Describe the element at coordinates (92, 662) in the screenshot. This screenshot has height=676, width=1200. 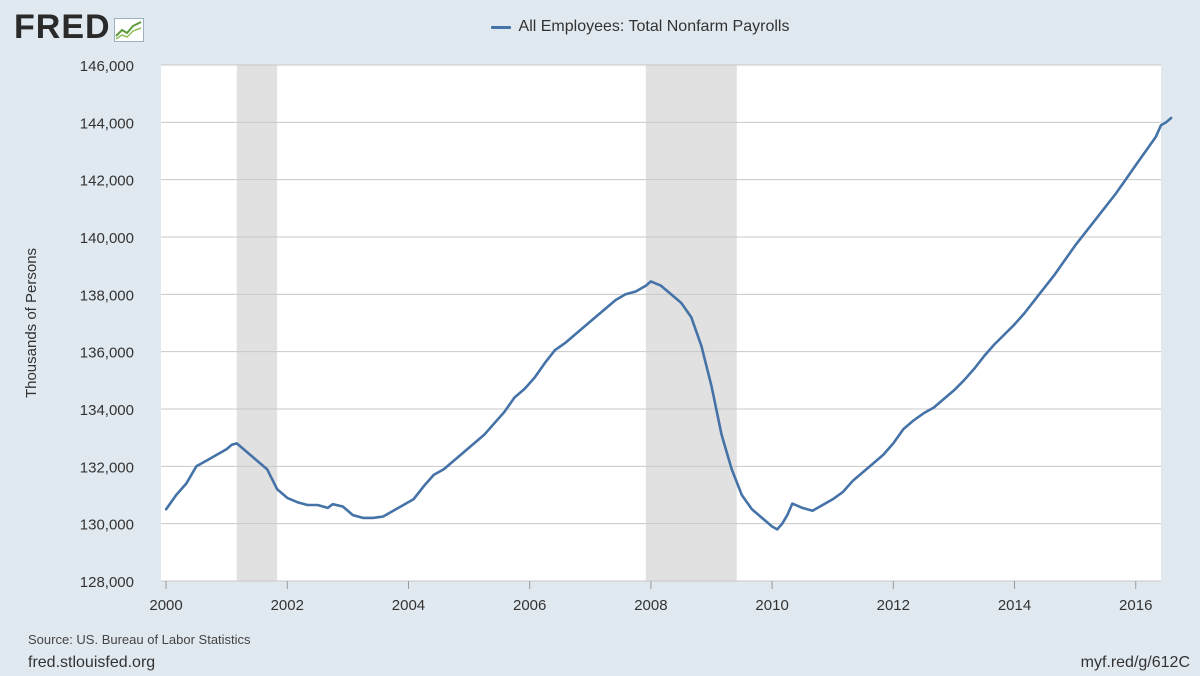
I see `site-url: fred.stlouisfed.org` at that location.